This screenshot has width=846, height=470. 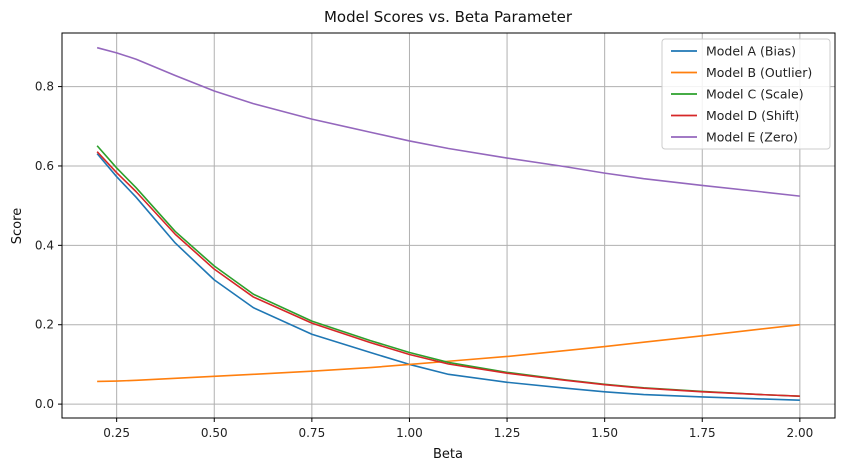 What do you see at coordinates (44, 404) in the screenshot?
I see `y-tick-label: 0.0` at bounding box center [44, 404].